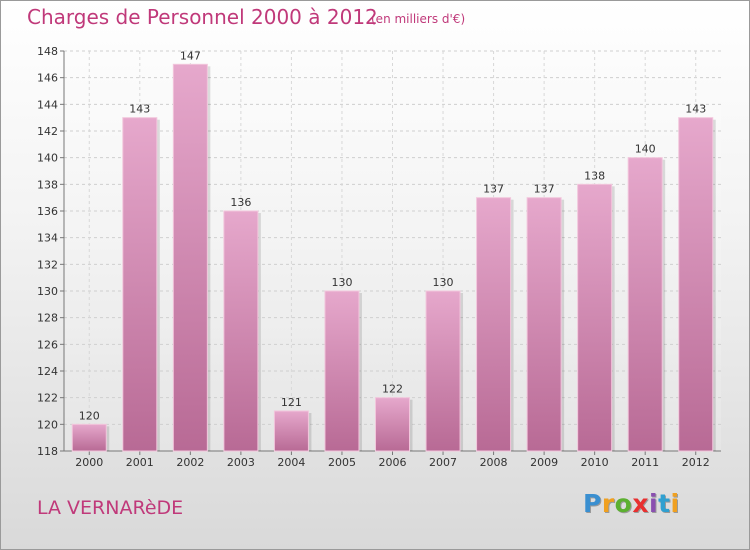  I want to click on data-label: 120, so click(89, 415).